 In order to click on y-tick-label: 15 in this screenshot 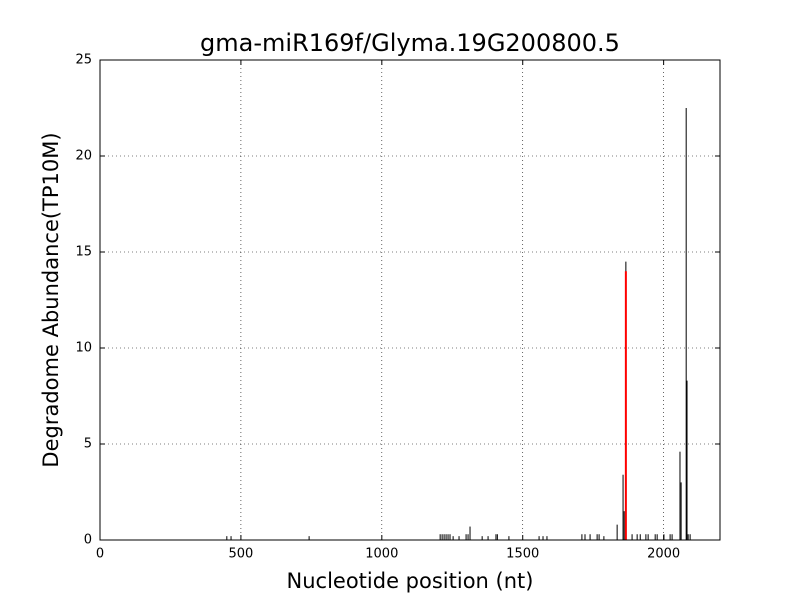, I will do `click(83, 252)`.